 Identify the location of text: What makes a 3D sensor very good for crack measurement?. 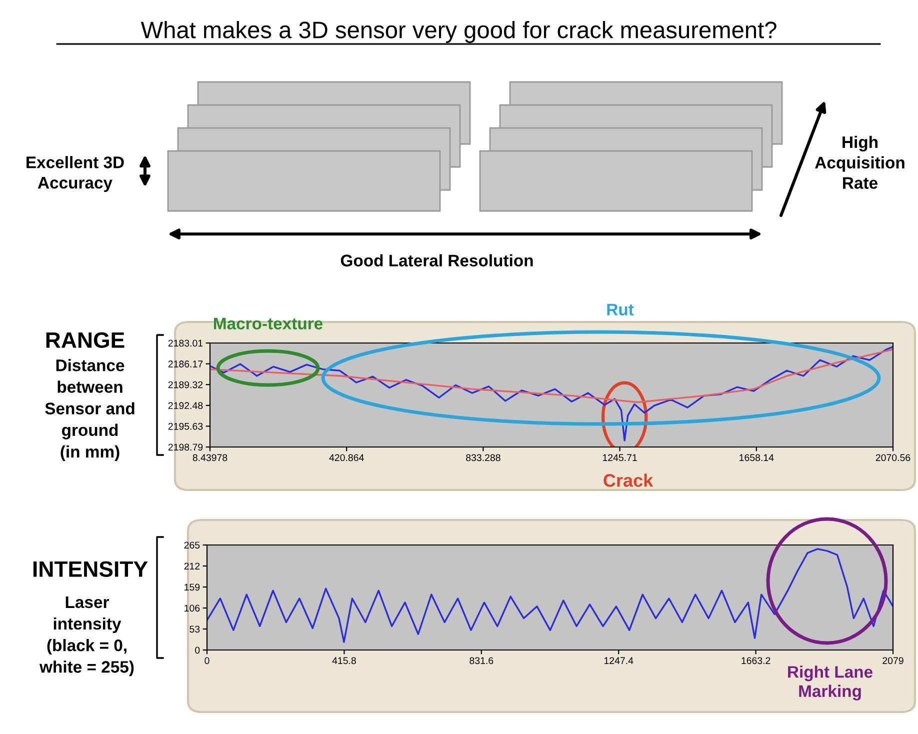
(458, 32).